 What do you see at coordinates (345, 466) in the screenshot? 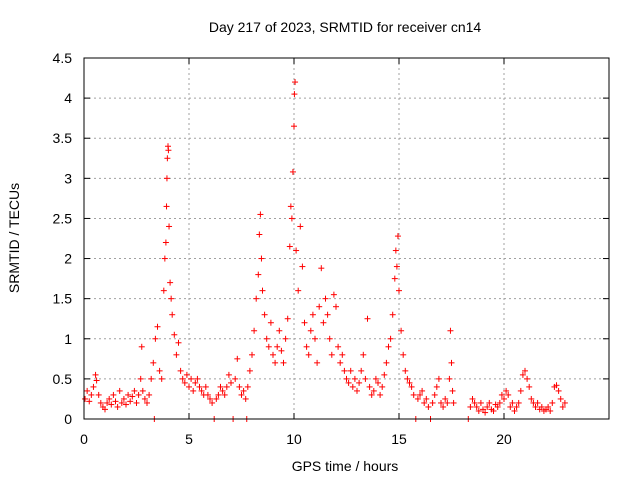
I see `x-axis-label: GPS time / hours` at bounding box center [345, 466].